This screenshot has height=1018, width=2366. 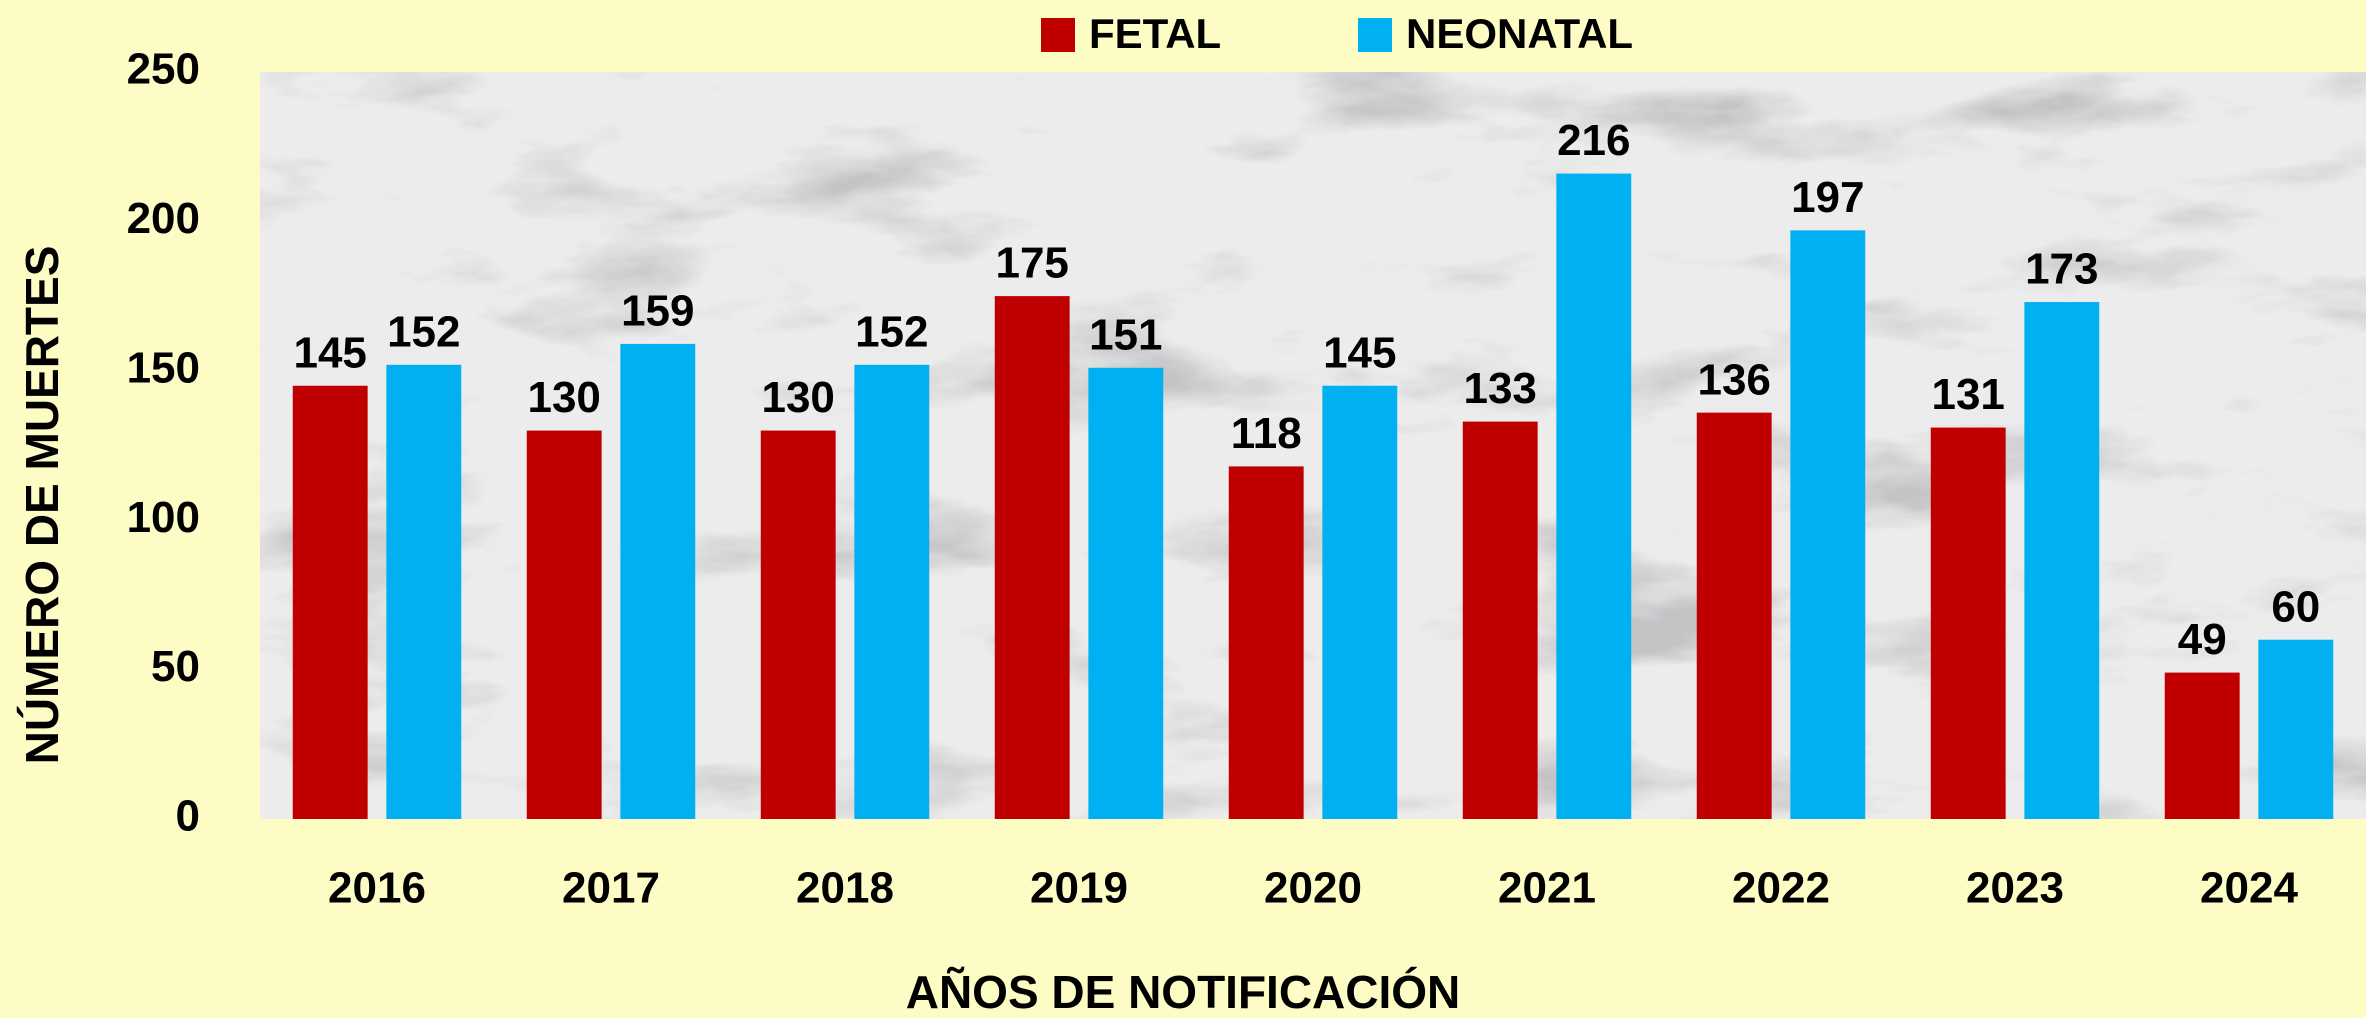 I want to click on data-label: 197, so click(x=1827, y=197).